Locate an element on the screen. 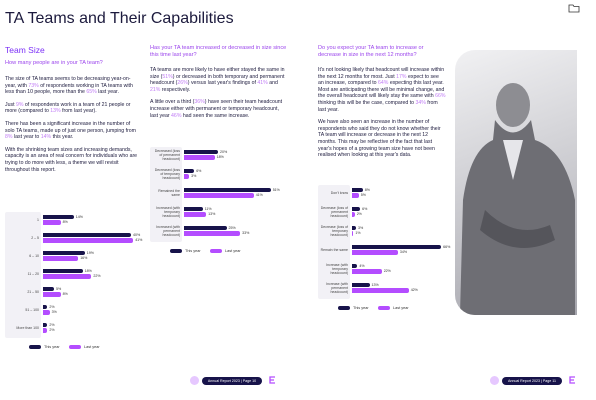 This screenshot has width=596, height=400. category-label: Decrease (loss of permanent headcount) is located at coordinates (334, 211).